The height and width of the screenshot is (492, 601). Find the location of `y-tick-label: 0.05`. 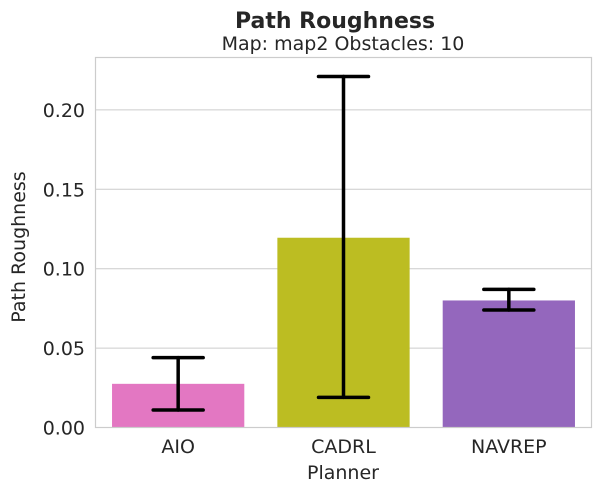

y-tick-label: 0.05 is located at coordinates (64, 349).